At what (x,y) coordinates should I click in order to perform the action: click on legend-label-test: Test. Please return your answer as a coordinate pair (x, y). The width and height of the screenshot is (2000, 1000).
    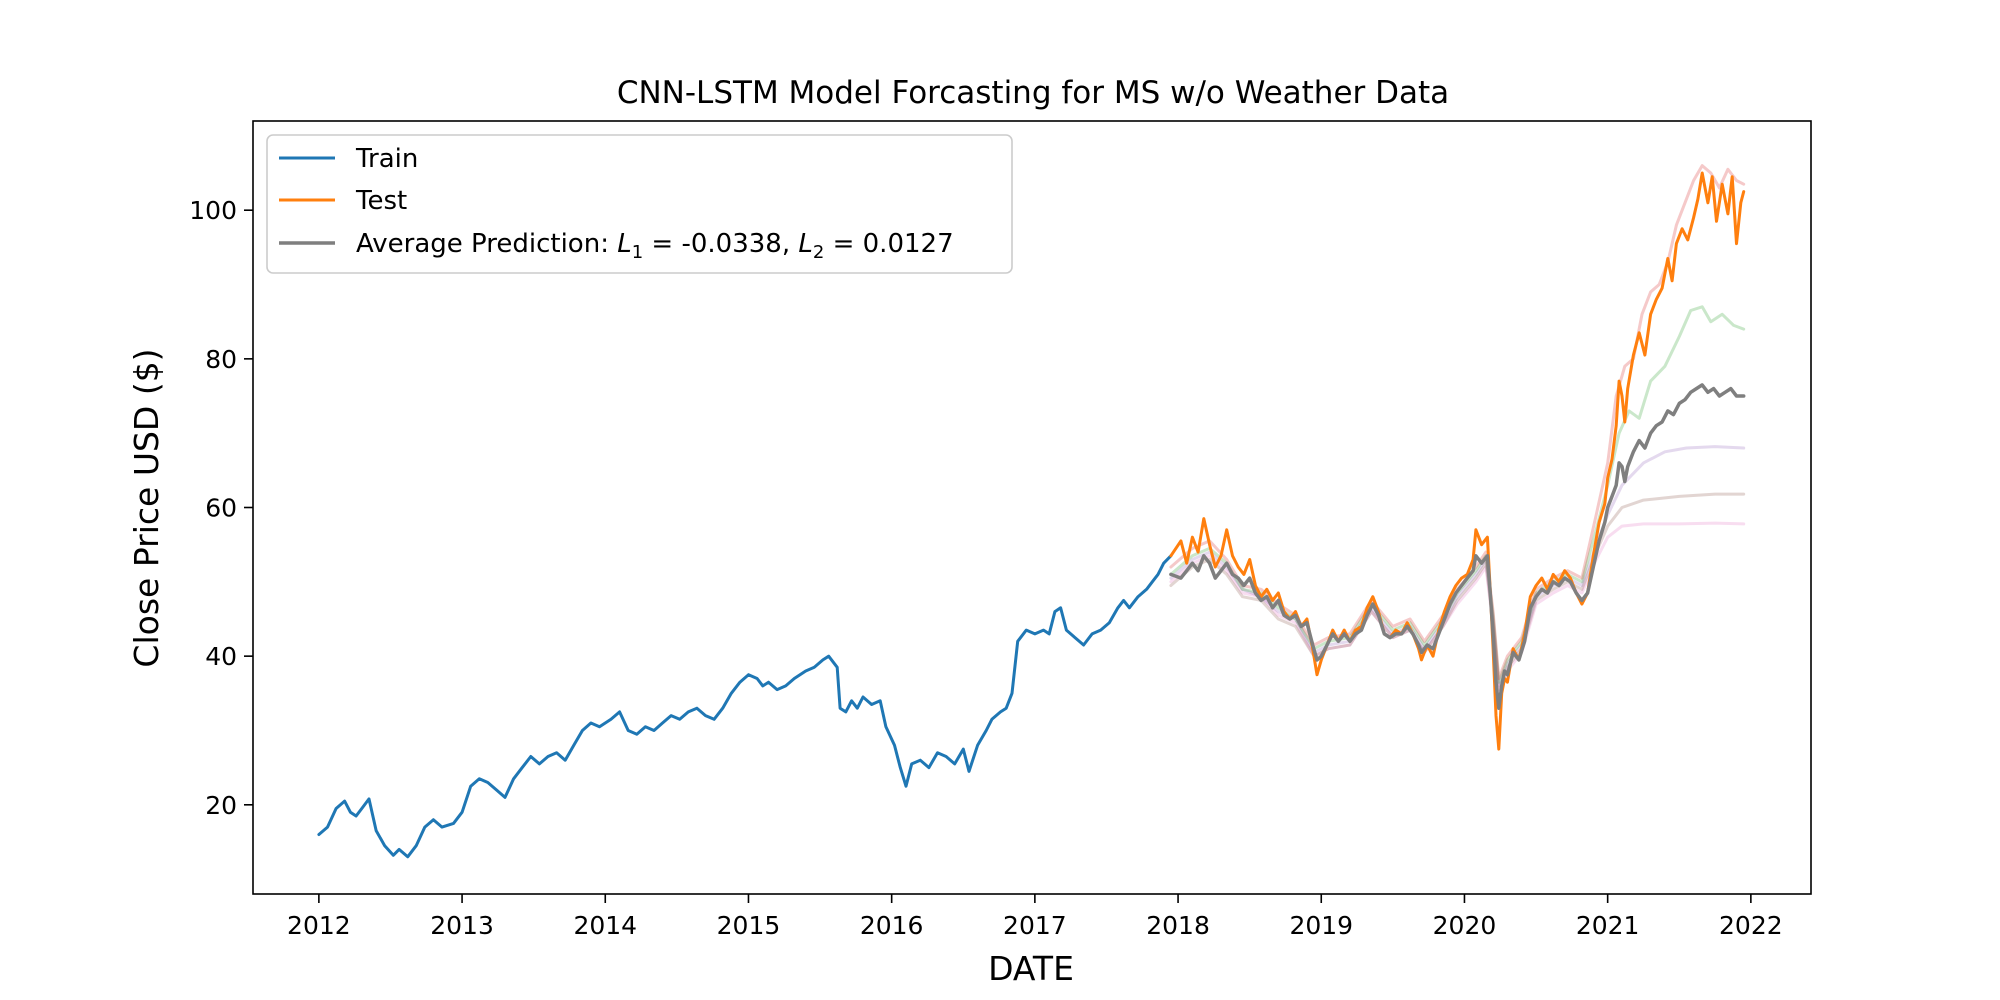
    Looking at the image, I should click on (381, 201).